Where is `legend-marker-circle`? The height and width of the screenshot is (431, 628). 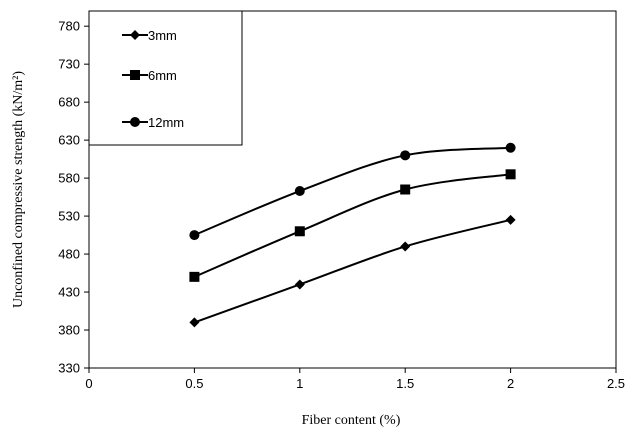 legend-marker-circle is located at coordinates (135, 122).